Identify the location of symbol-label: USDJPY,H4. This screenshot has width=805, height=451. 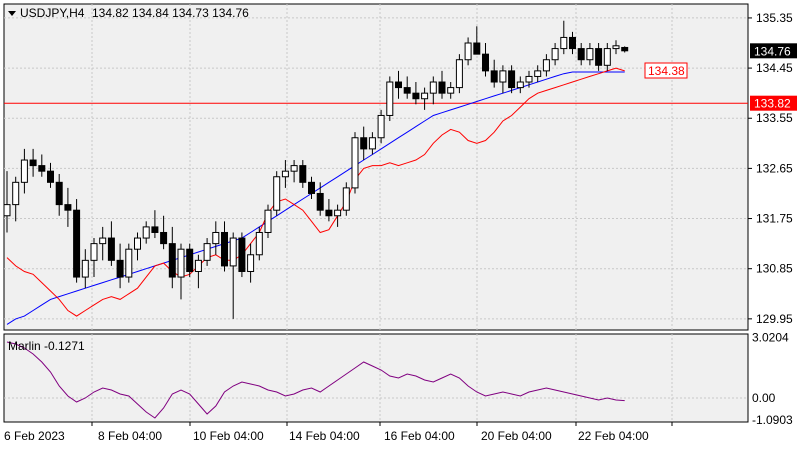
(52, 13).